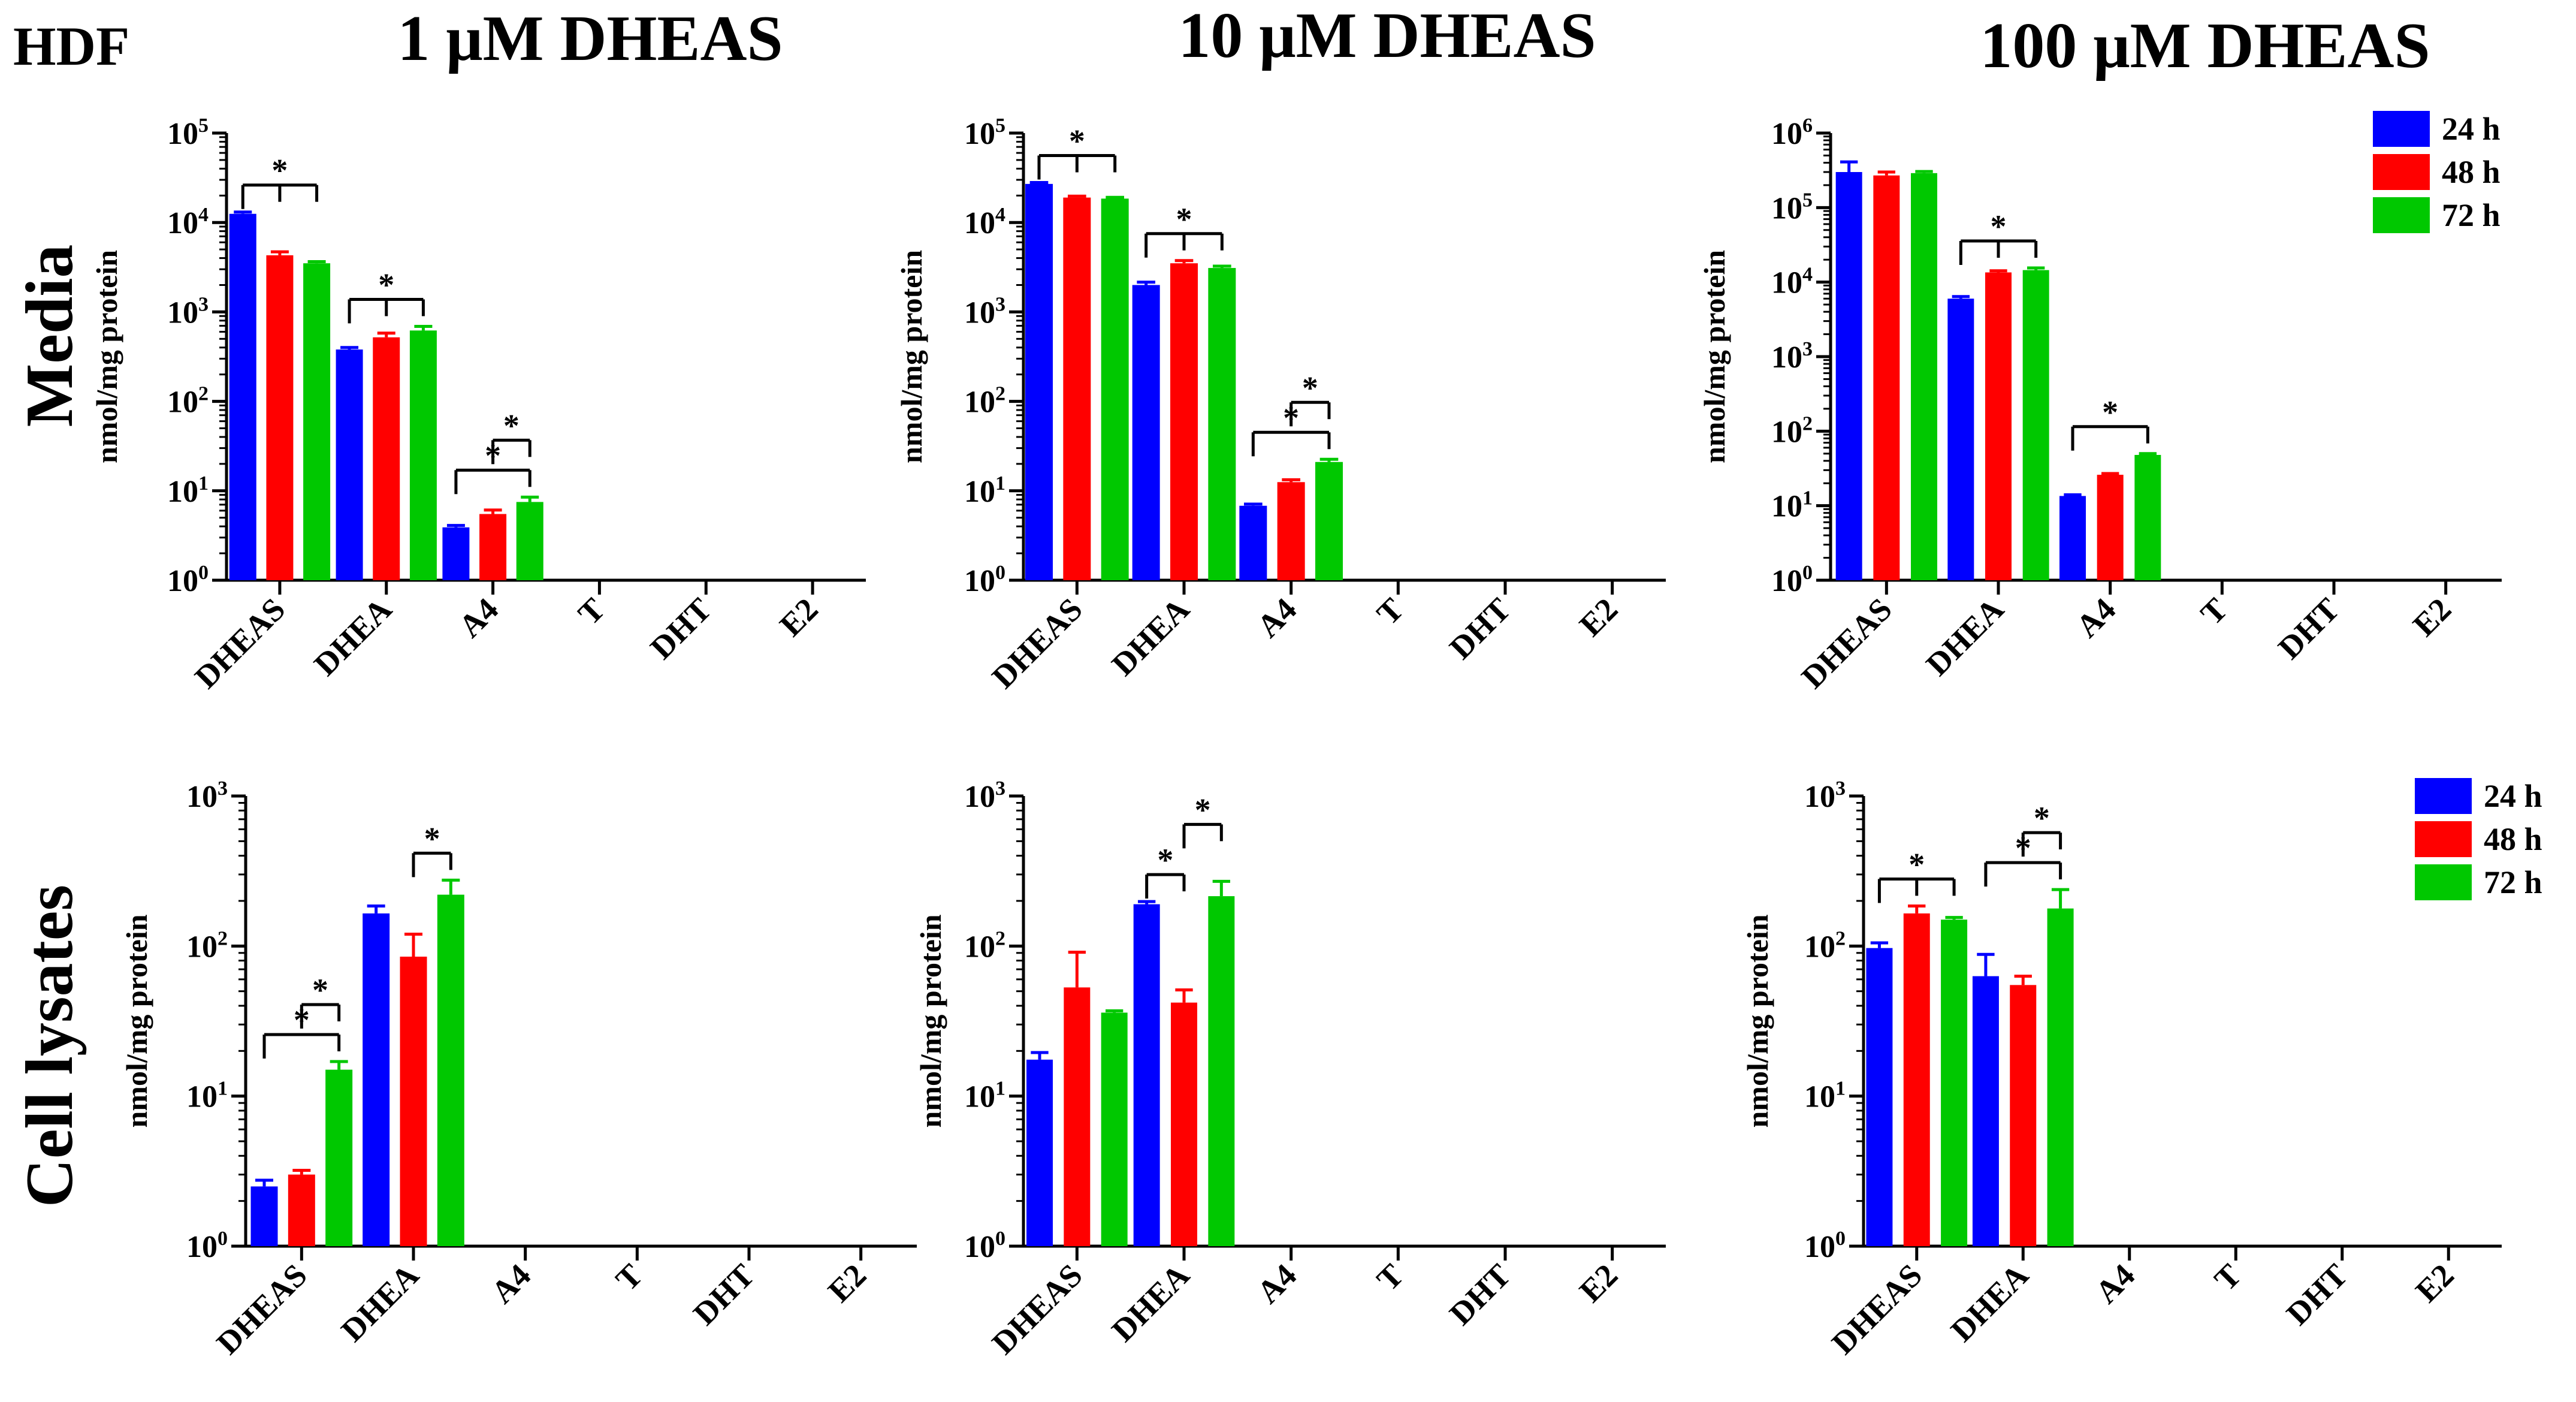 This screenshot has height=1402, width=2576. What do you see at coordinates (71, 46) in the screenshot?
I see `cell-label: HDF` at bounding box center [71, 46].